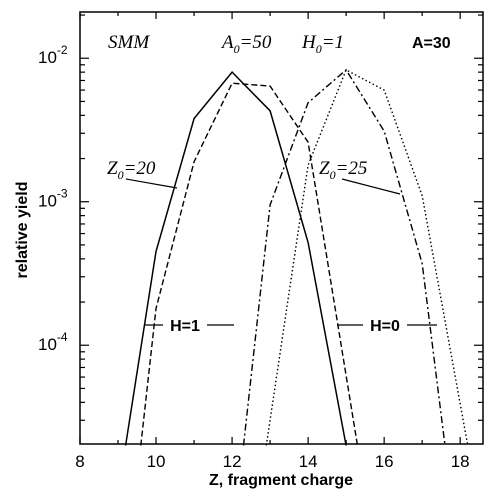 The image size is (484, 489). What do you see at coordinates (22, 230) in the screenshot?
I see `y-axis-label: relative yield` at bounding box center [22, 230].